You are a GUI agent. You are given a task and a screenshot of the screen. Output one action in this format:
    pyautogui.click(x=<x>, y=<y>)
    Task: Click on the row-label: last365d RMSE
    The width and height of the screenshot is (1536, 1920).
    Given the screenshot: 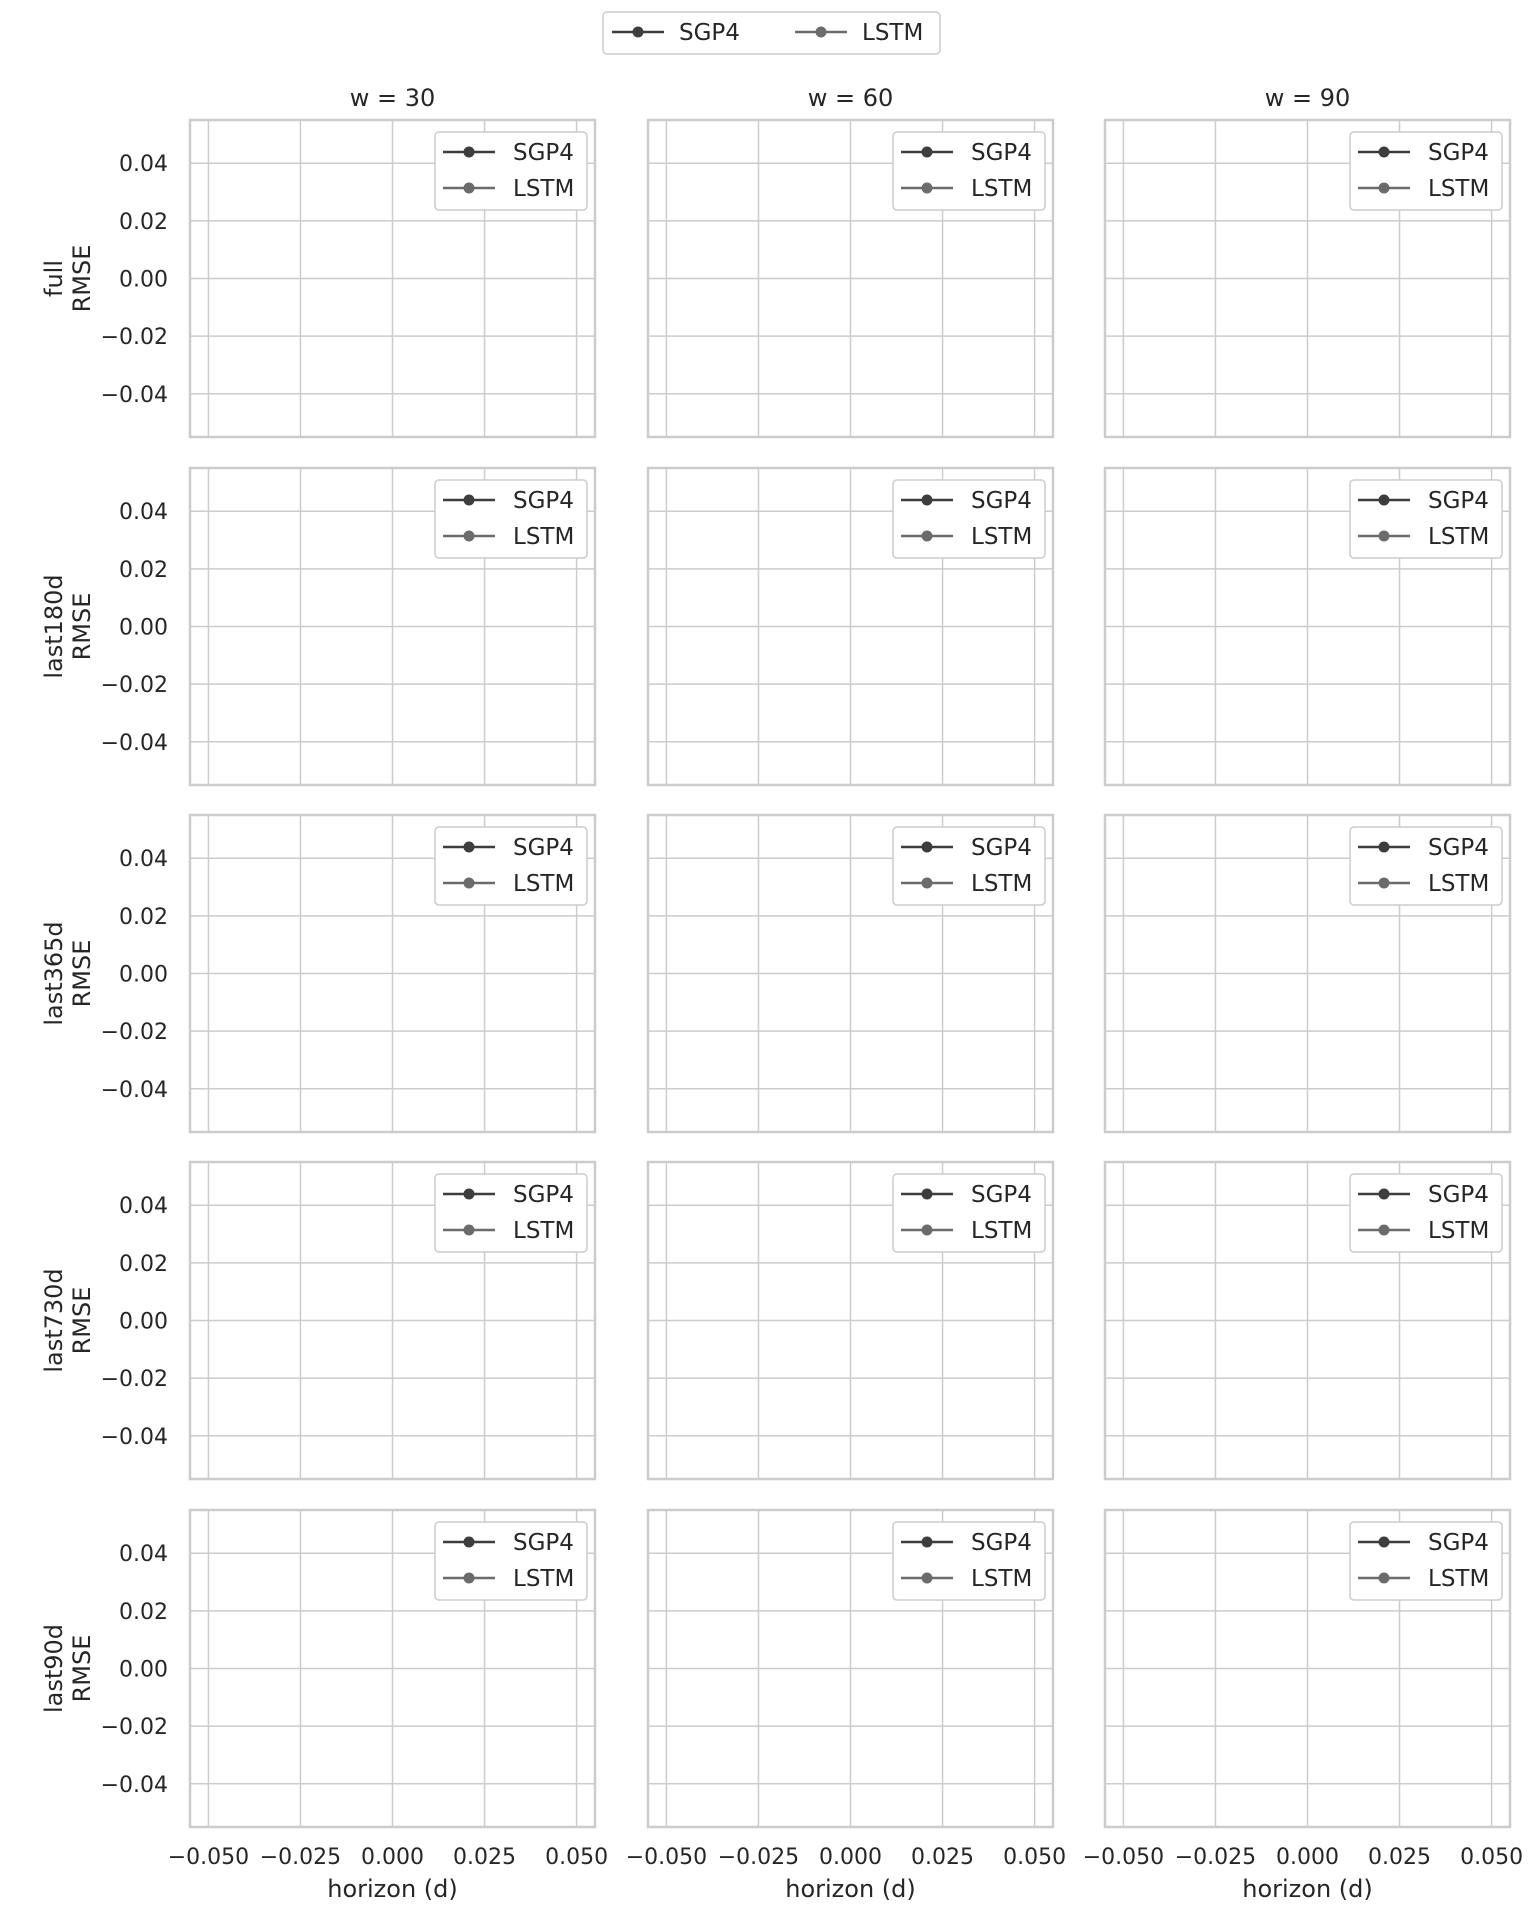 What is the action you would take?
    pyautogui.click(x=68, y=973)
    